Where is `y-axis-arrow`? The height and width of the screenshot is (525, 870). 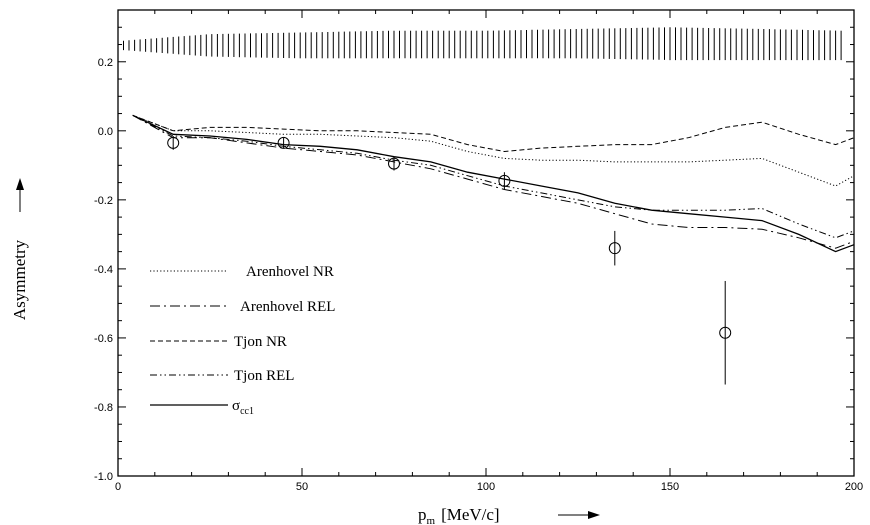
y-axis-arrow is located at coordinates (20, 195).